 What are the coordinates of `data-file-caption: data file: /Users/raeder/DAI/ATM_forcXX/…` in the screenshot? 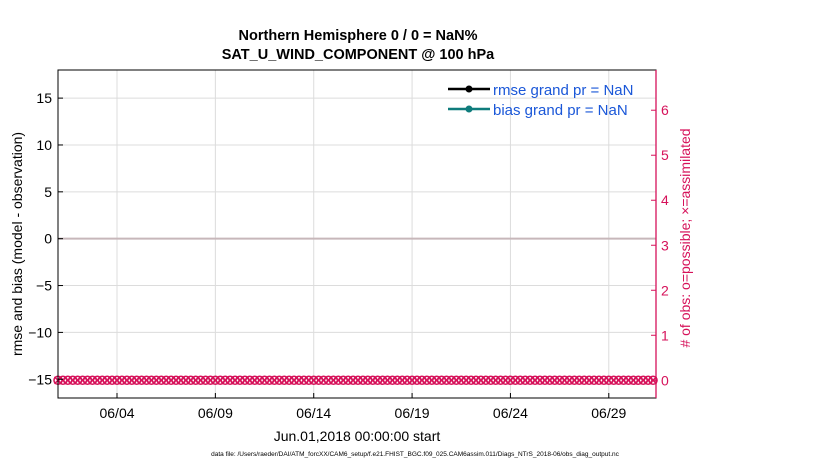 It's located at (415, 454).